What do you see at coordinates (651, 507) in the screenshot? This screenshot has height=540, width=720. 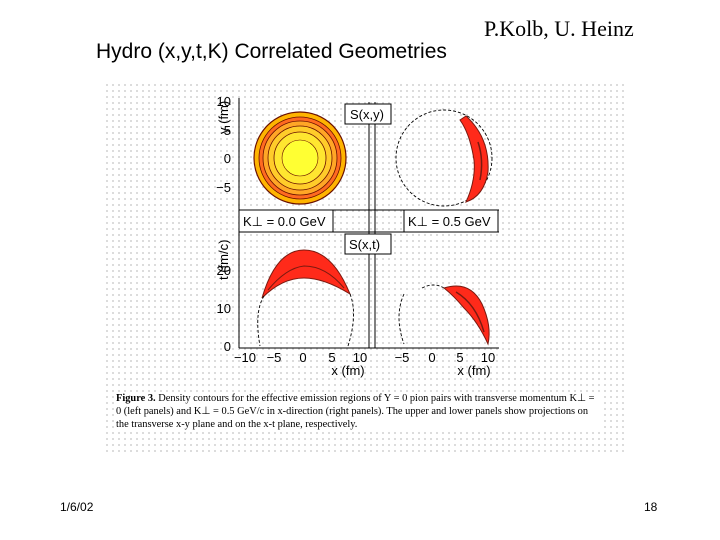 I see `page-number: 18` at bounding box center [651, 507].